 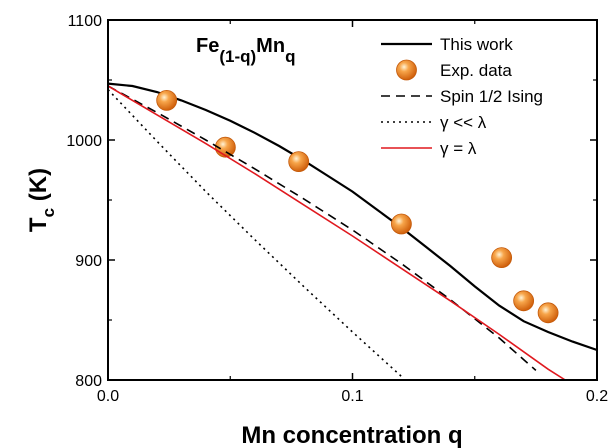 I want to click on legend-label-: γ << λ, so click(x=463, y=122).